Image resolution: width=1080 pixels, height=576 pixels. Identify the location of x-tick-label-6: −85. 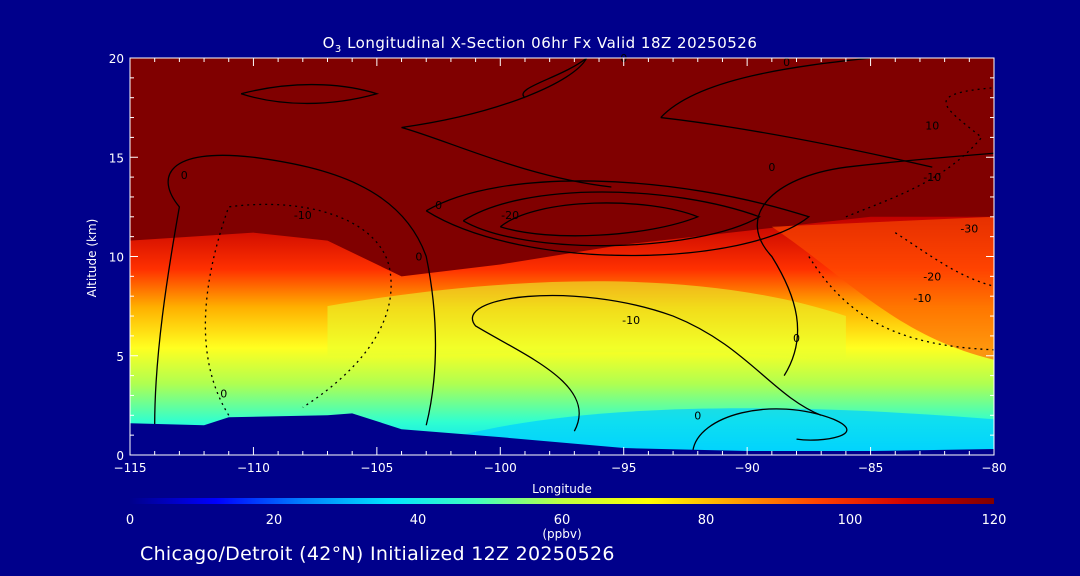
(870, 468).